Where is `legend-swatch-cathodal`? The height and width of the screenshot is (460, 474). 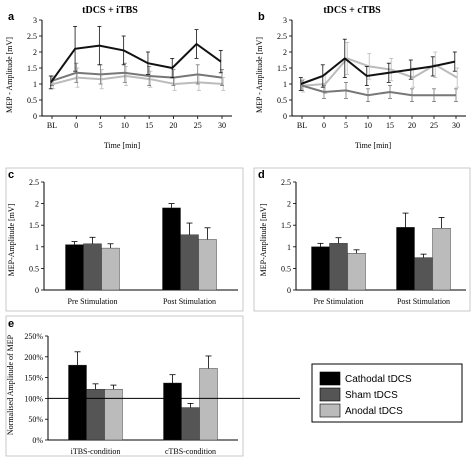 legend-swatch-cathodal is located at coordinates (330, 378).